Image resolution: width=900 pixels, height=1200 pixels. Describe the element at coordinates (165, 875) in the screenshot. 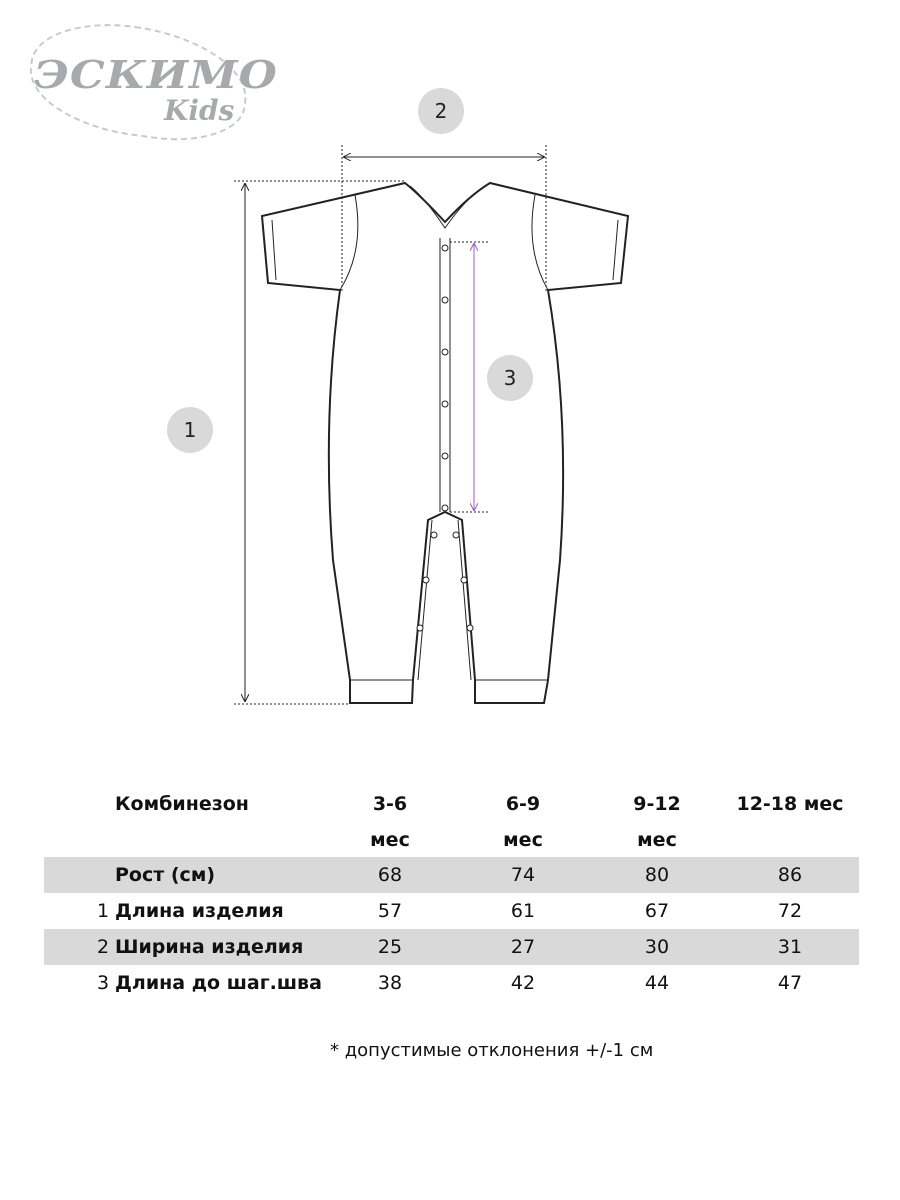

I see `row-label: Рост (см)` at that location.